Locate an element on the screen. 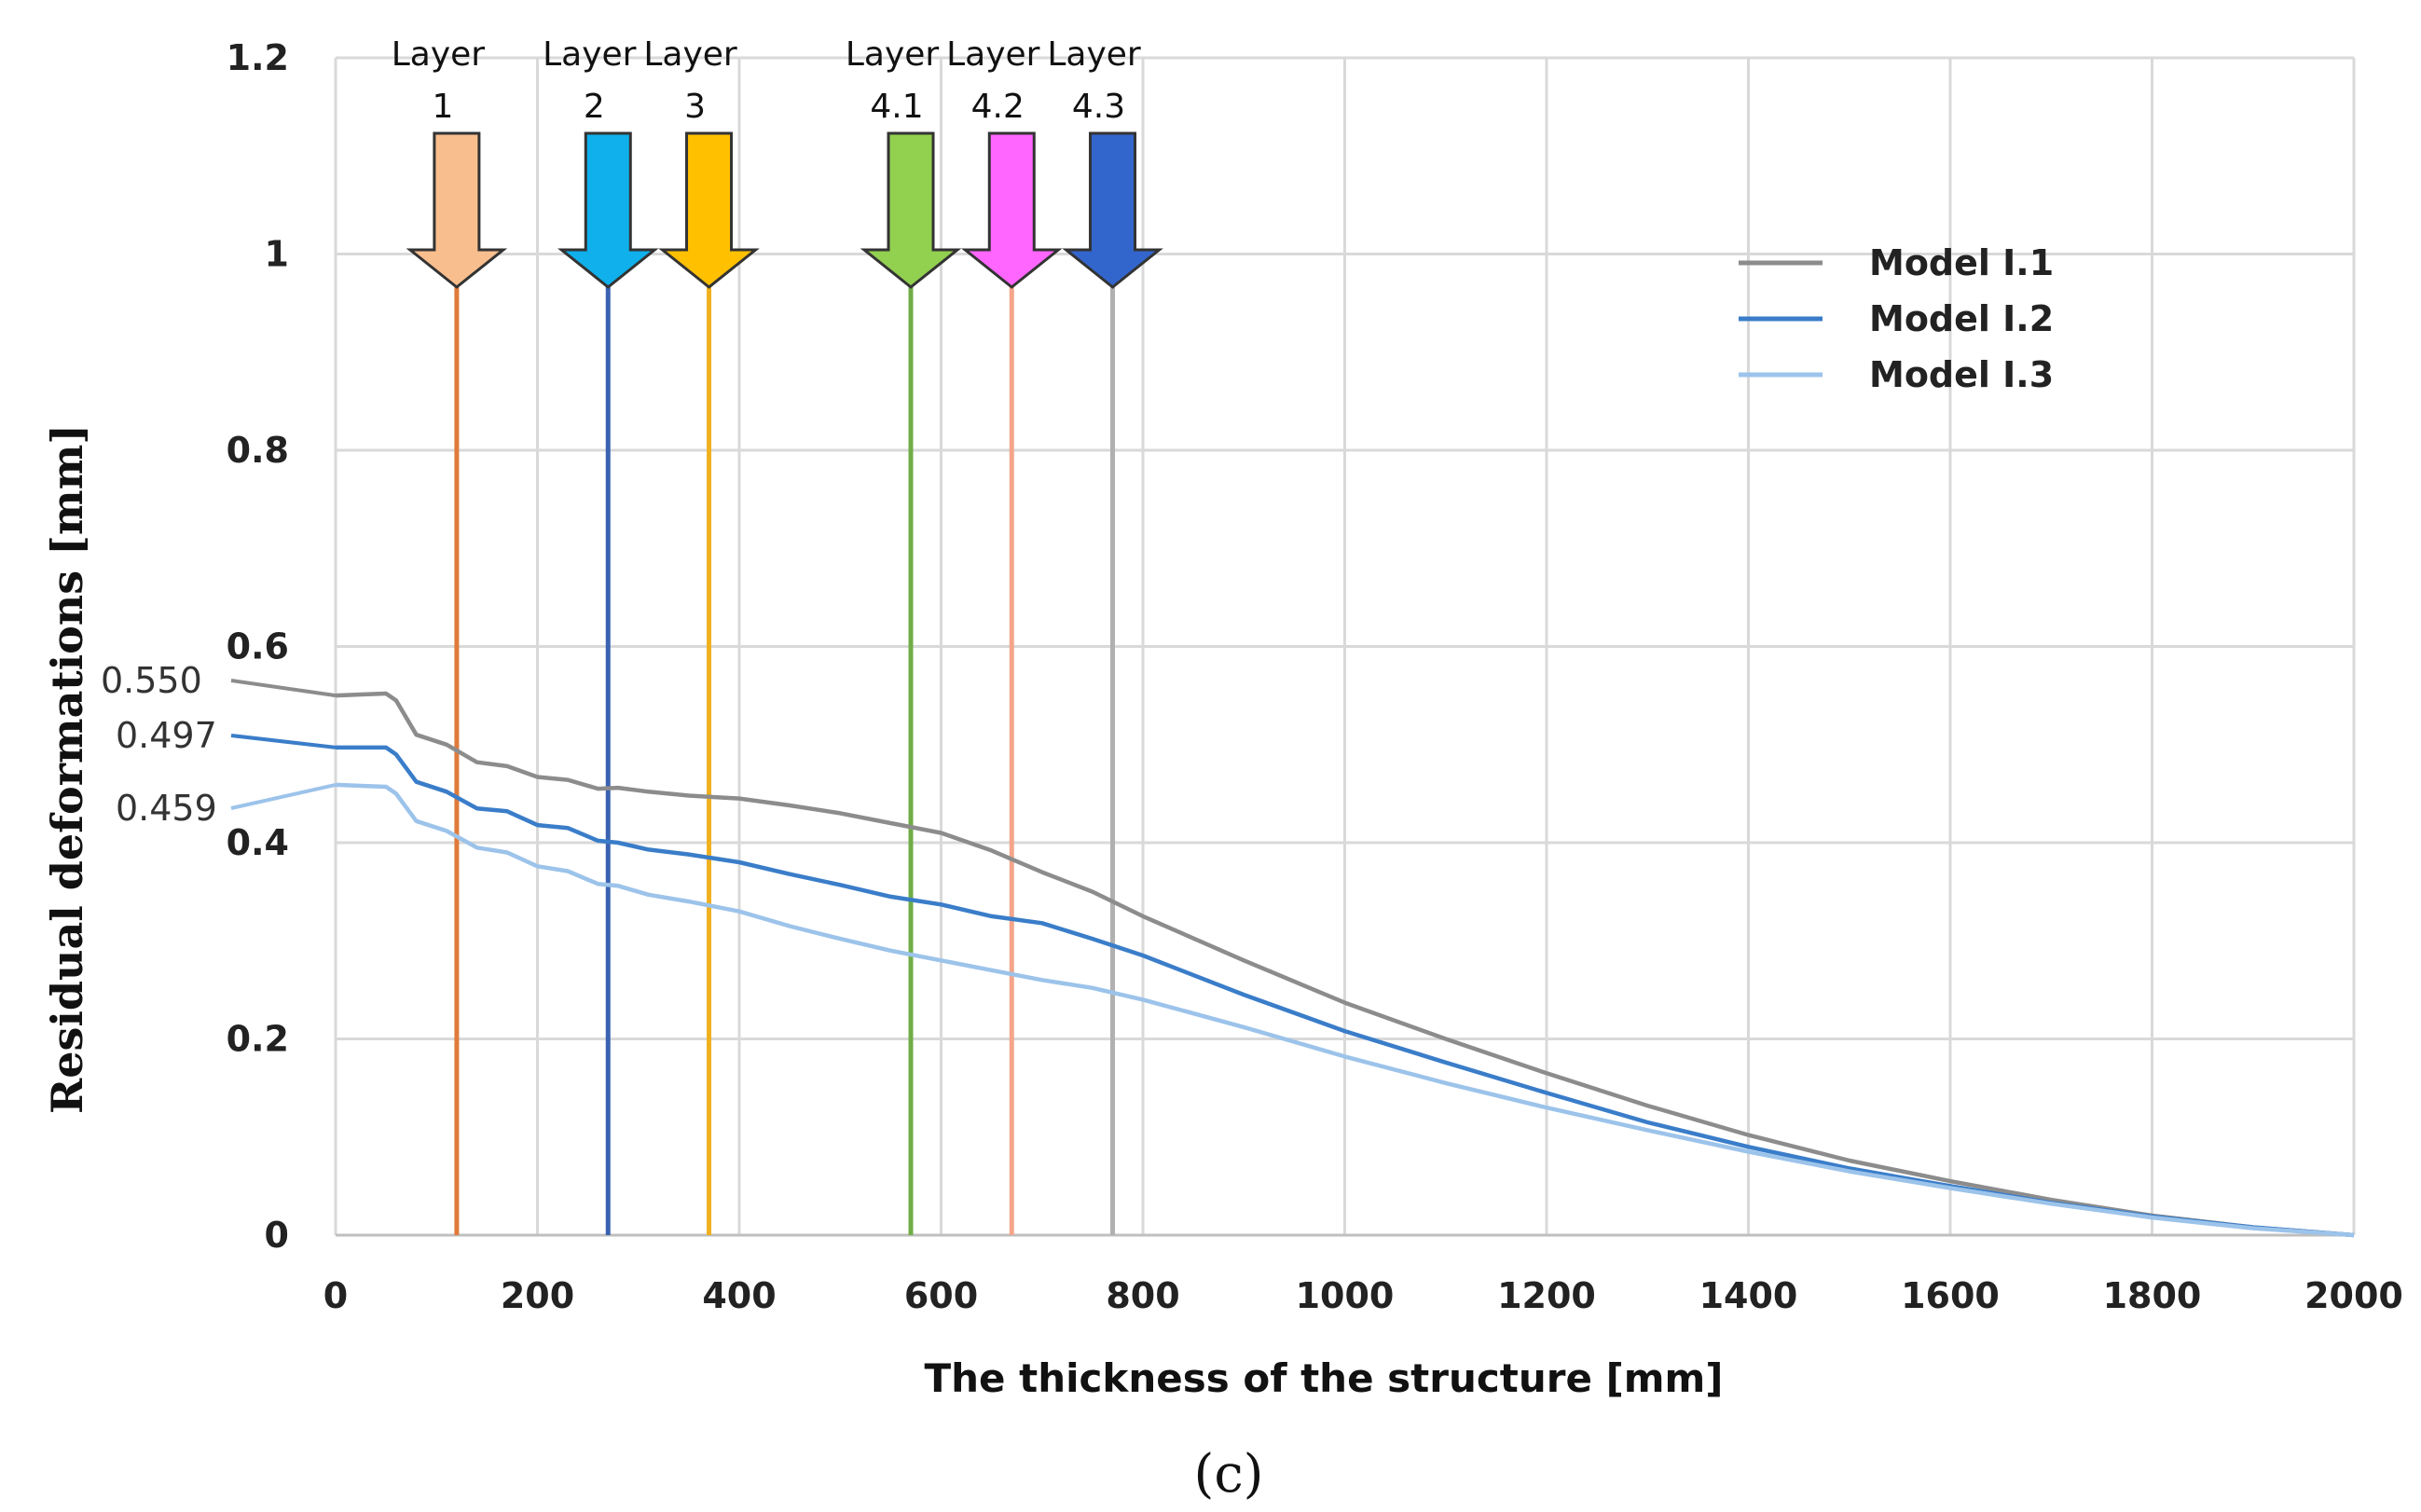  x-tick-label: 0 is located at coordinates (335, 1295).